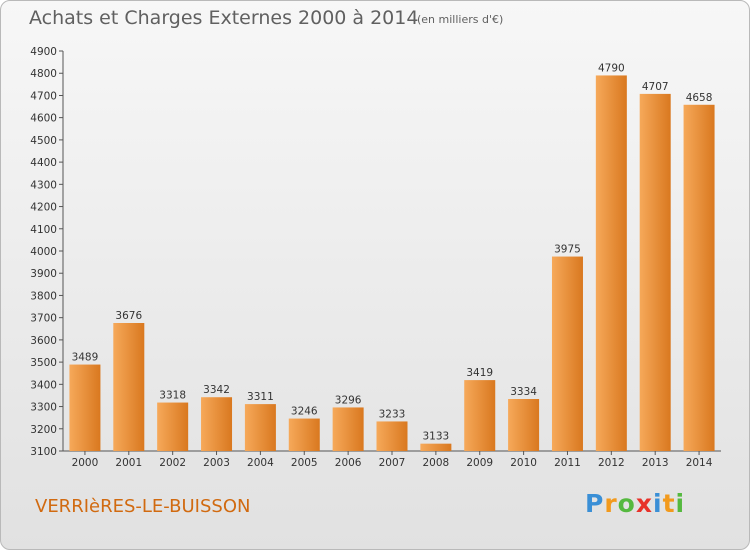  I want to click on y-tick-label: 3400, so click(43, 385).